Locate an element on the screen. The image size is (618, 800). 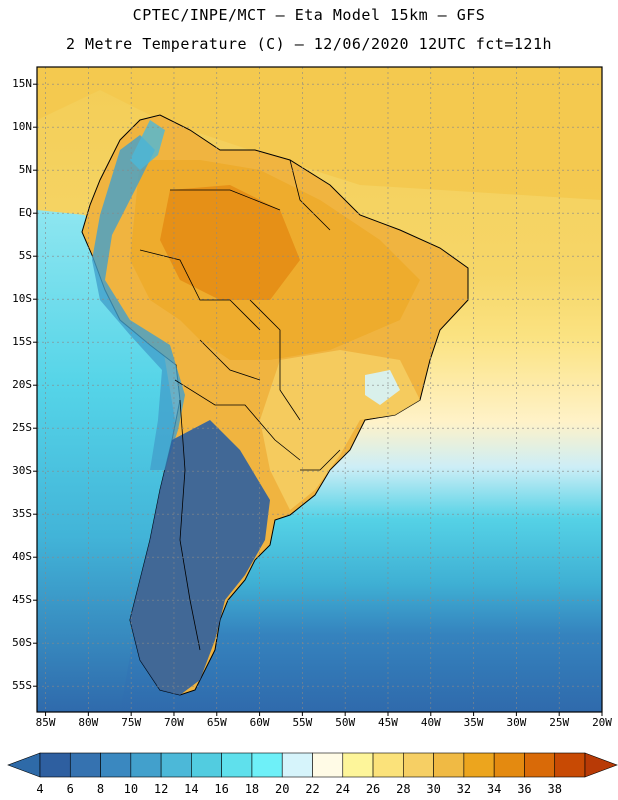
lon-label: 25W is located at coordinates (559, 722).